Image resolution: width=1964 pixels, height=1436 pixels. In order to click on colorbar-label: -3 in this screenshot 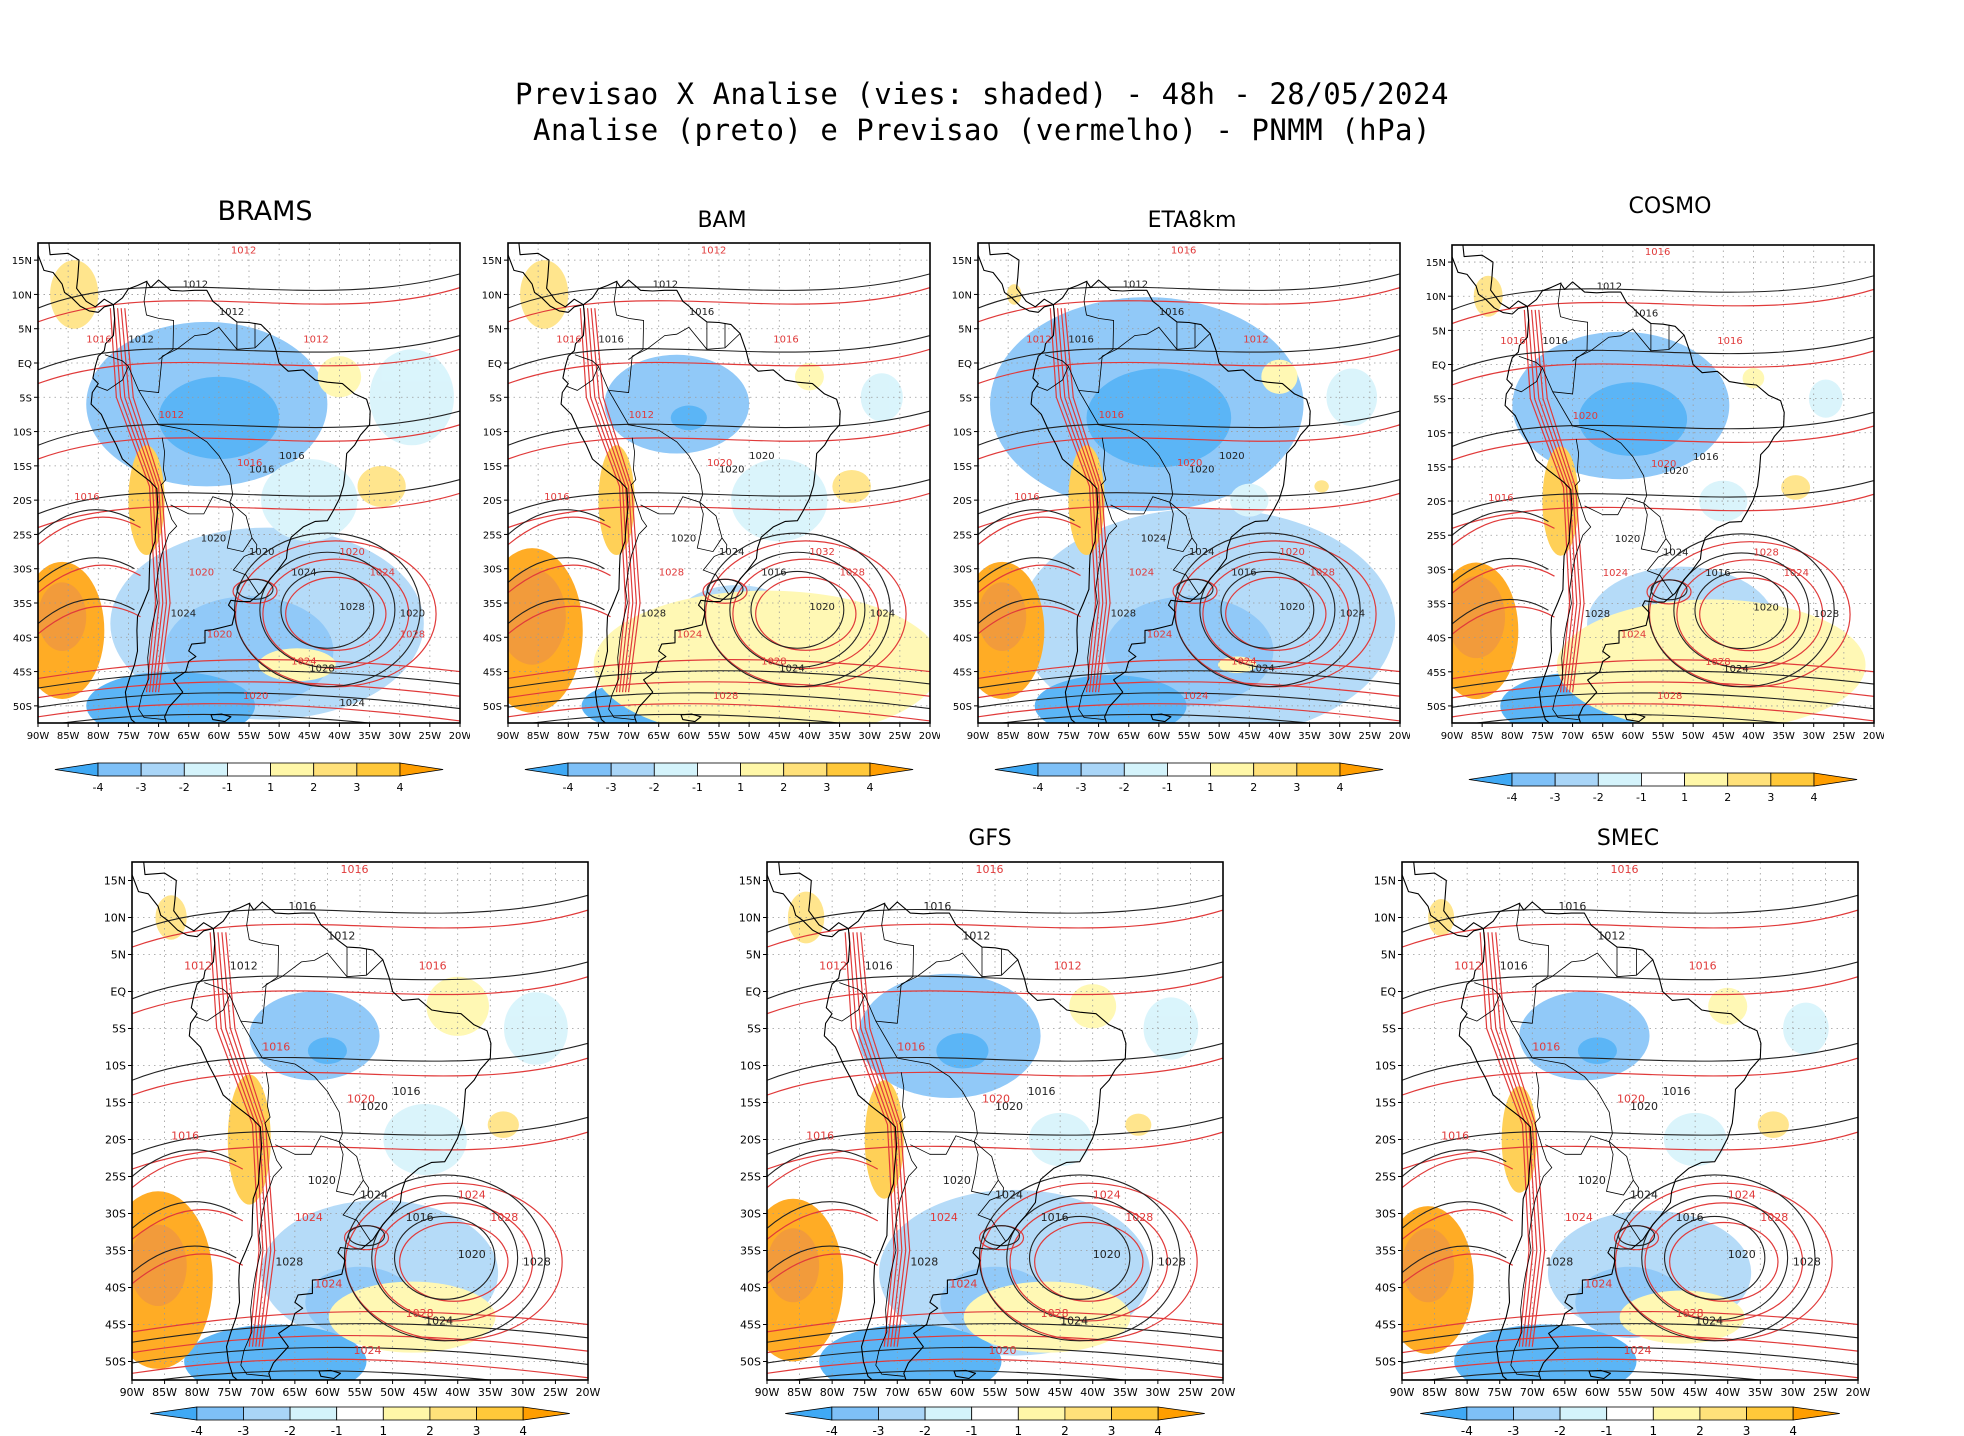, I will do `click(611, 787)`.